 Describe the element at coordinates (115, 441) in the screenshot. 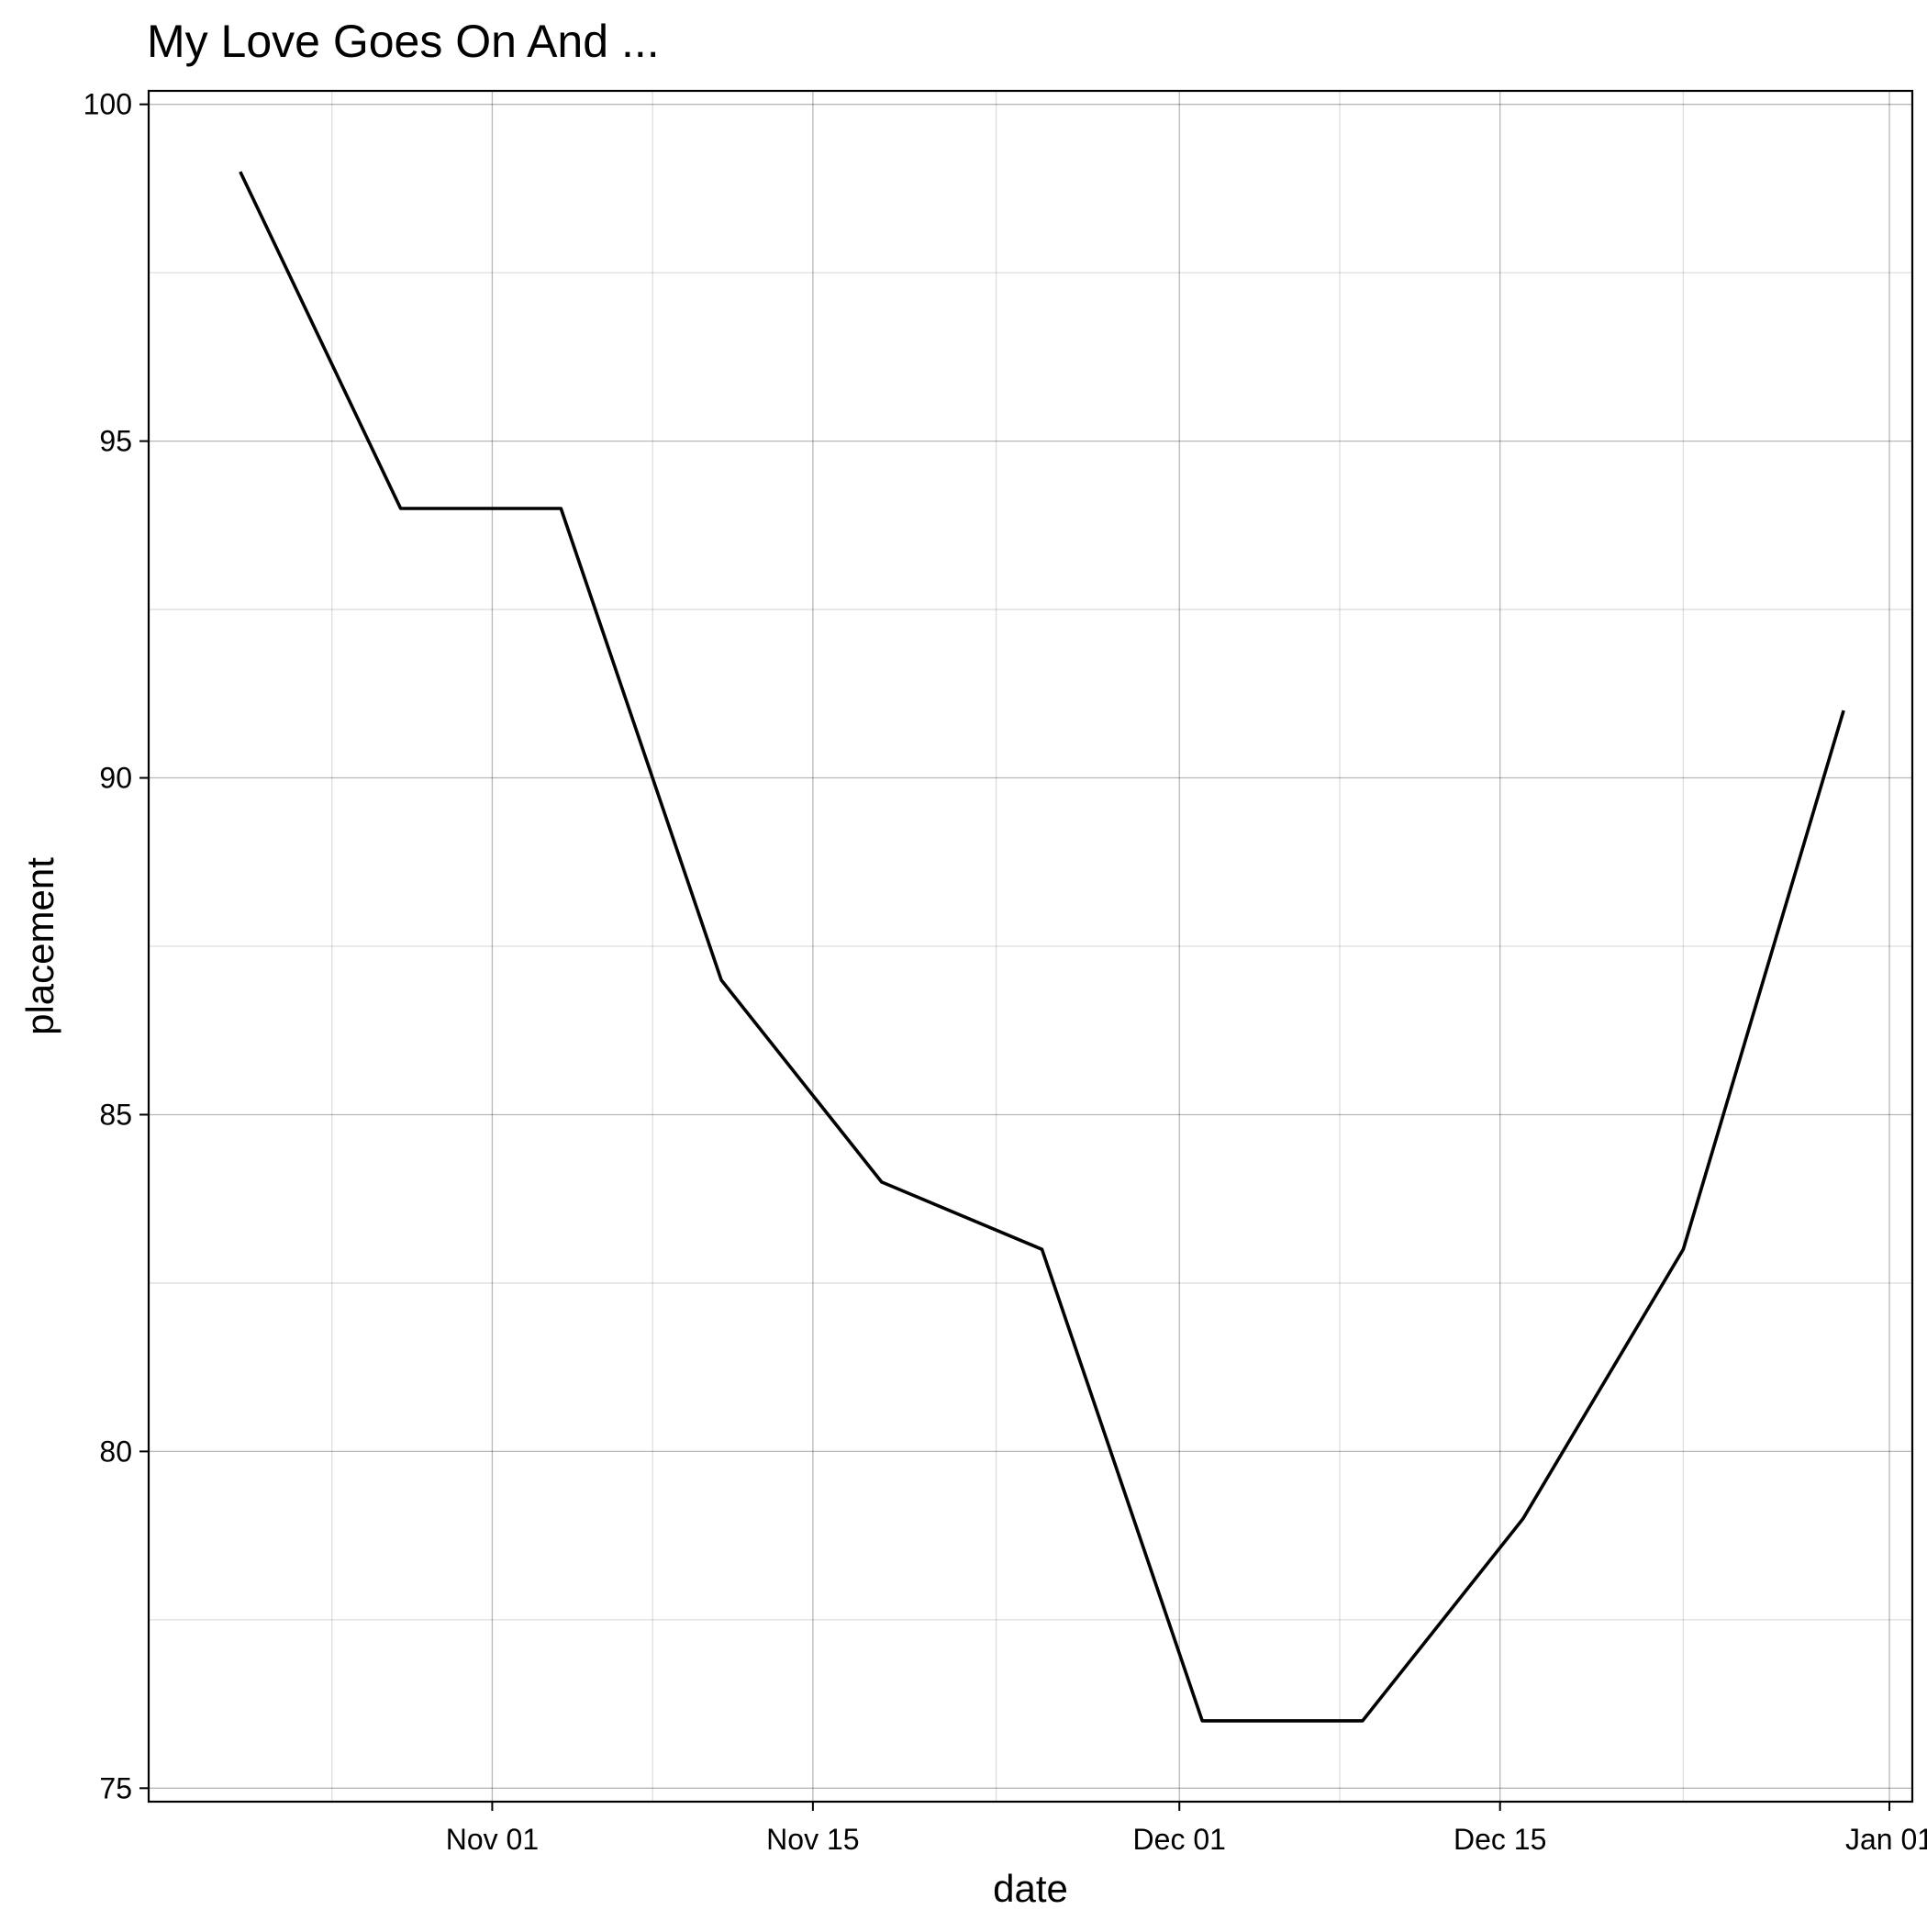

I see `y-tick-label: 95` at that location.